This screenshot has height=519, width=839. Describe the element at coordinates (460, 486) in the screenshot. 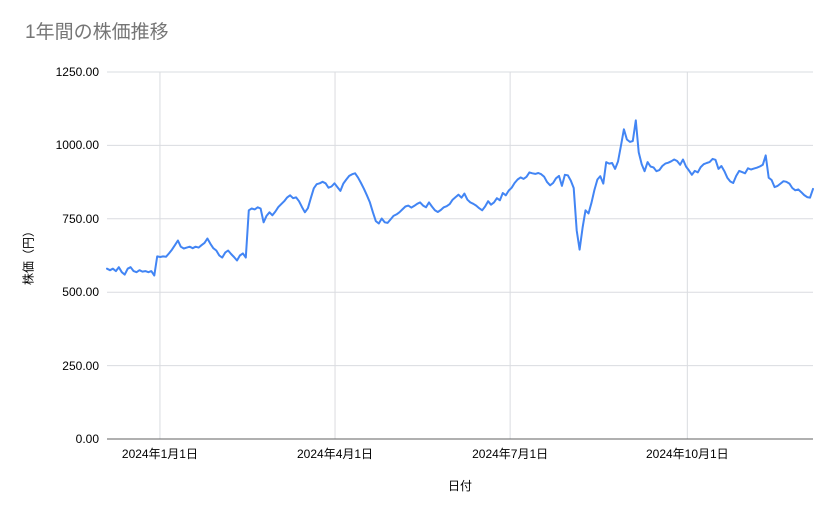

I see `x-axis-title: 日付` at that location.